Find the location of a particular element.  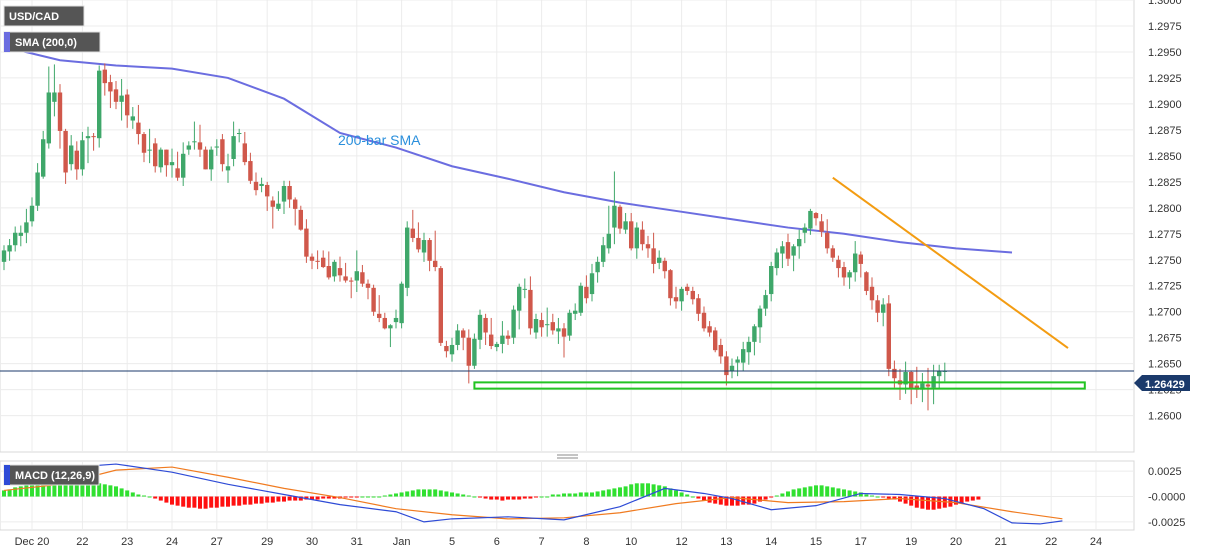

x-tick-label: 30 is located at coordinates (312, 542).